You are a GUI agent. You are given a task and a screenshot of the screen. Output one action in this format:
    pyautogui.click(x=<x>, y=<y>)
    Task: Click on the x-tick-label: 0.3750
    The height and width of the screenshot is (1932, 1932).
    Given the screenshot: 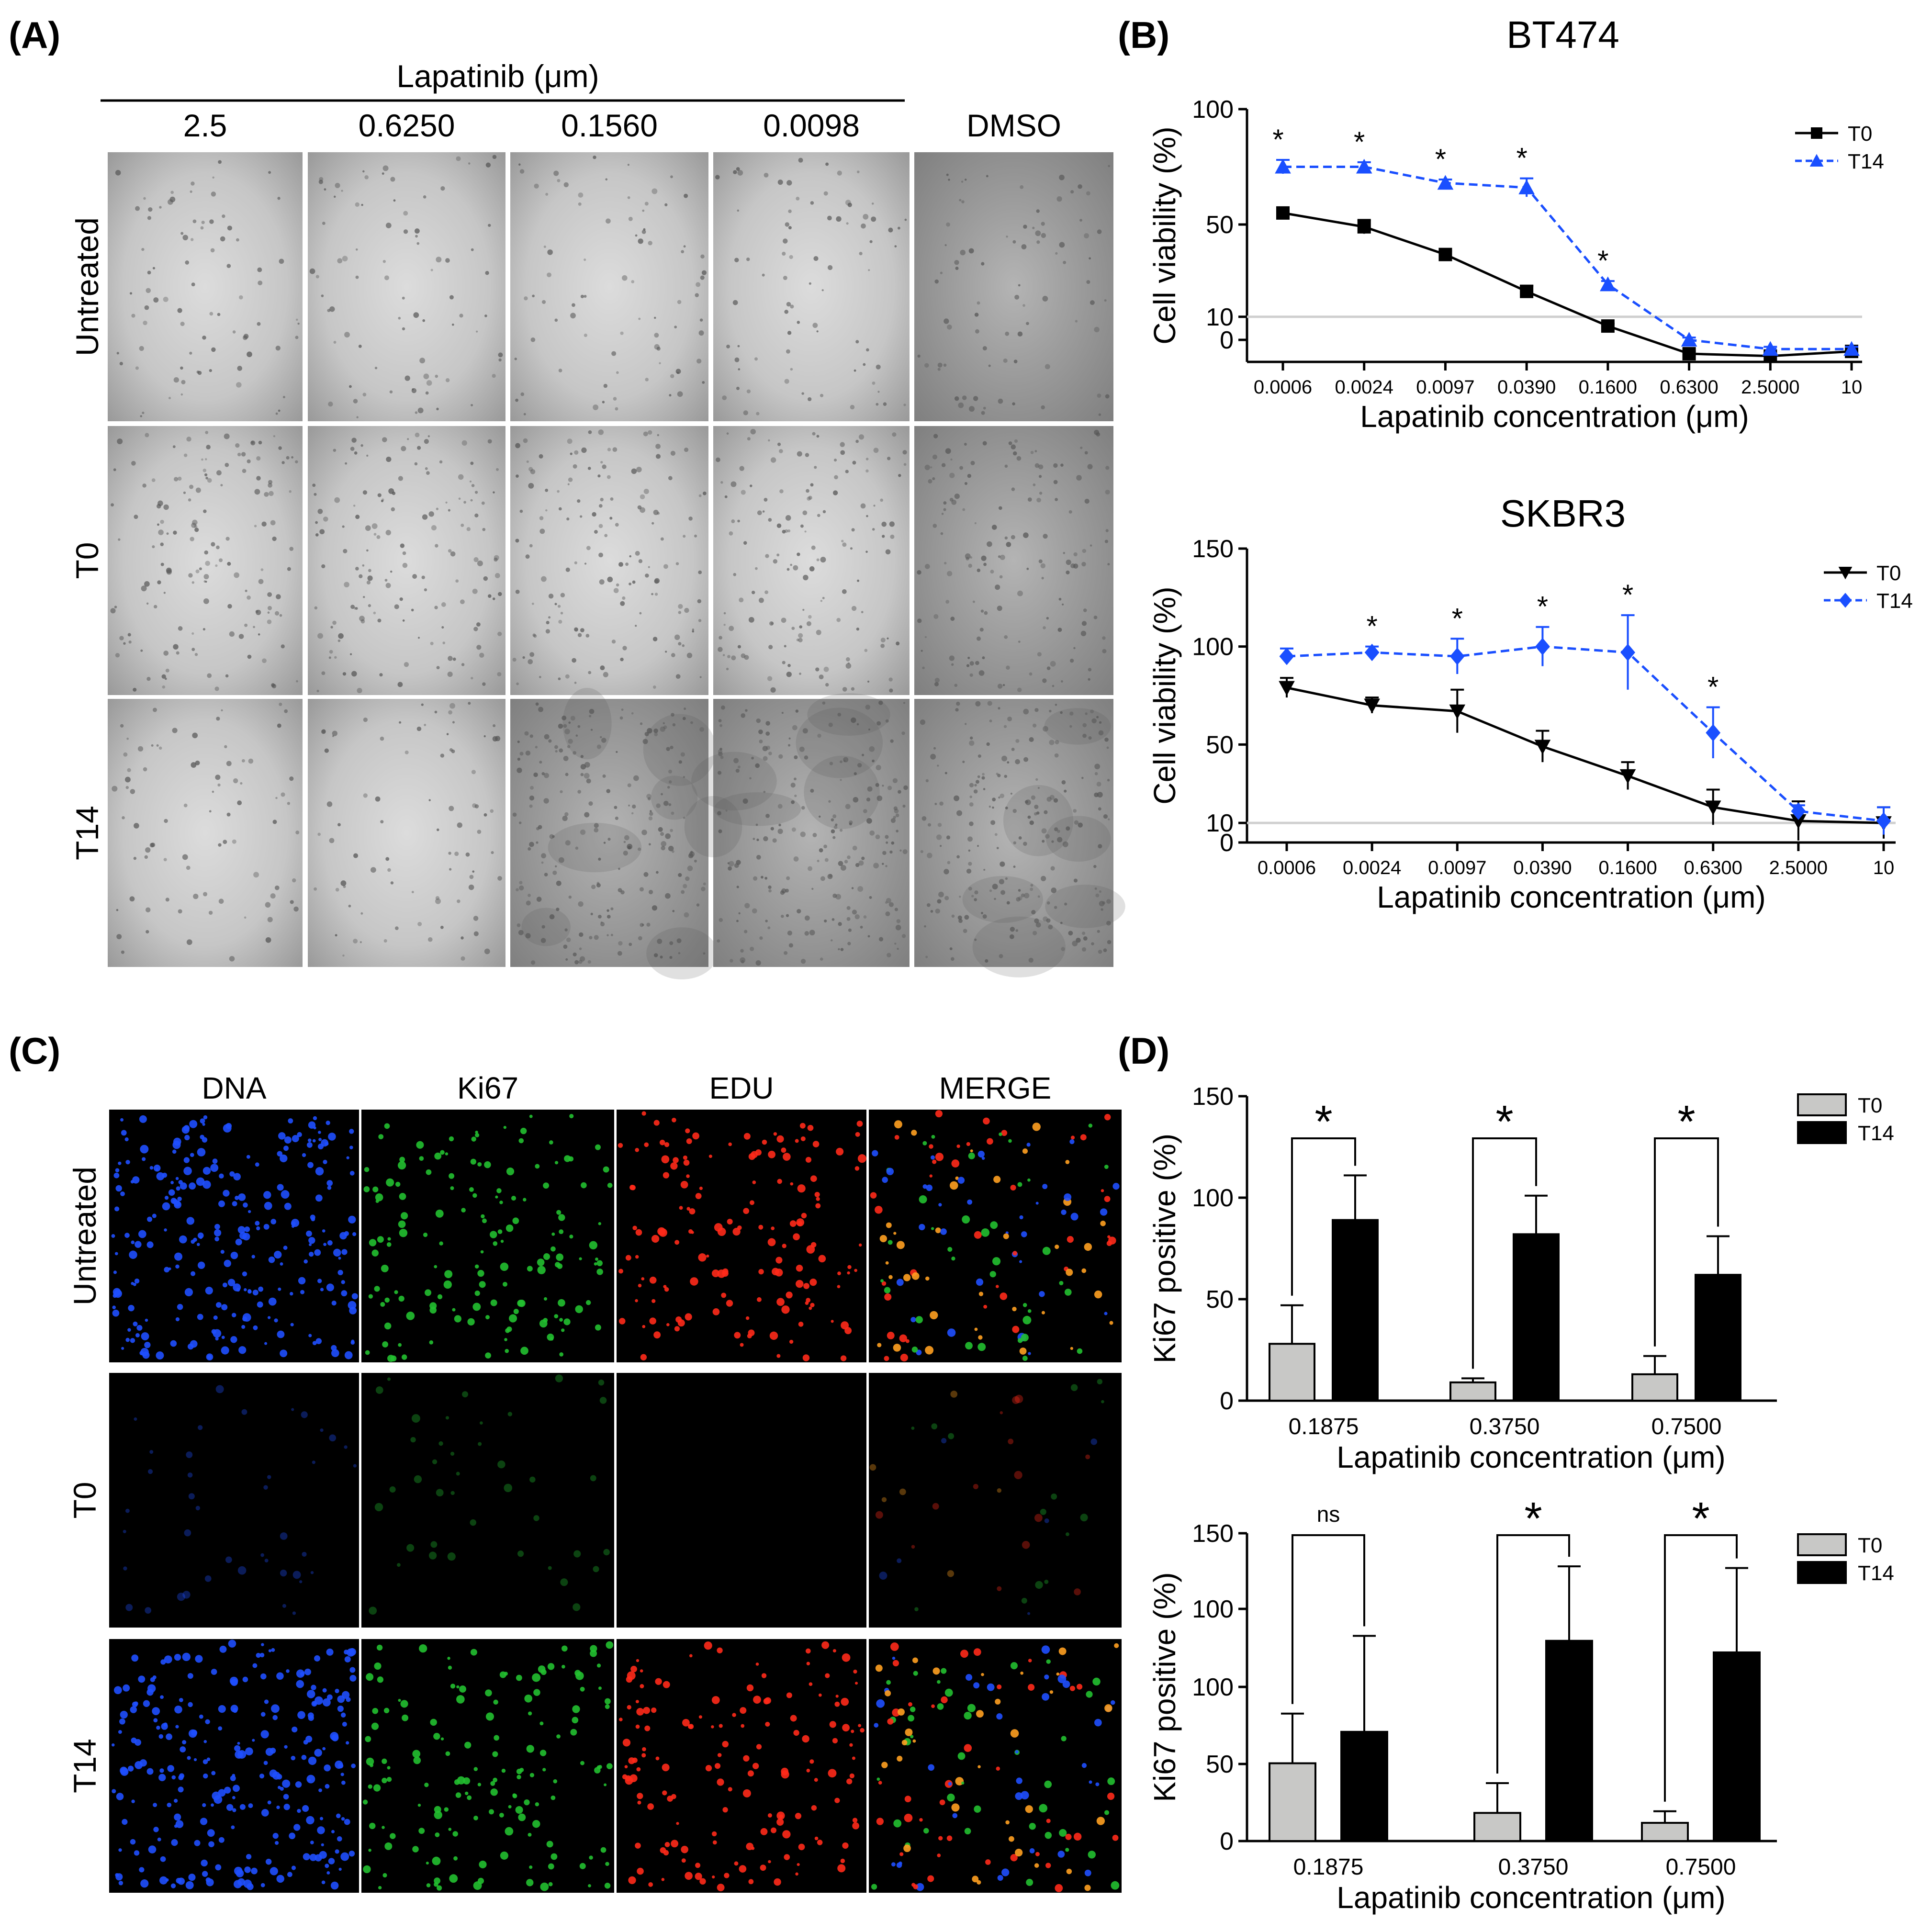 What is the action you would take?
    pyautogui.click(x=1505, y=1427)
    